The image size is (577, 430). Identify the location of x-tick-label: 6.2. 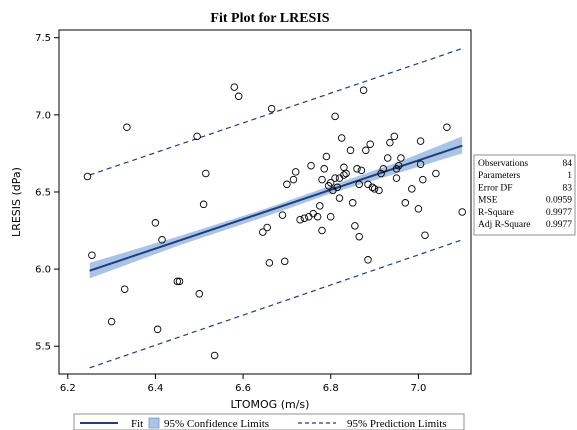
(68, 388).